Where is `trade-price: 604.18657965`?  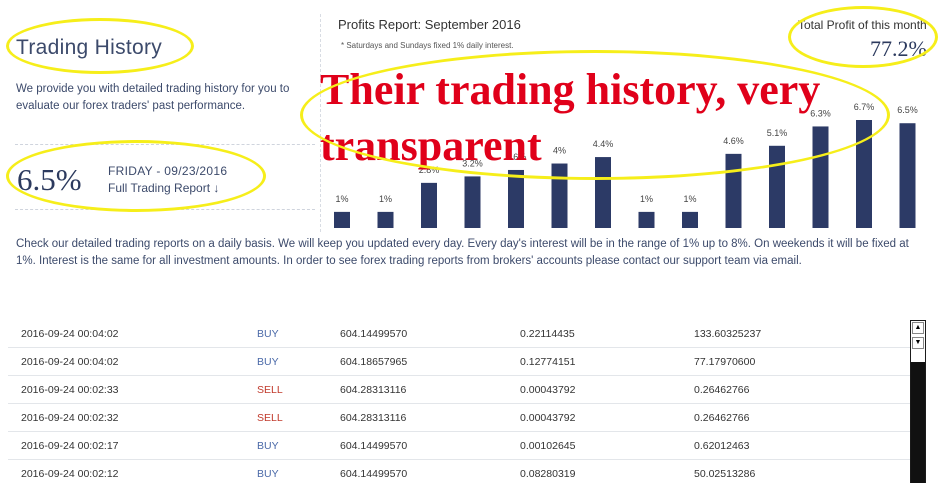
trade-price: 604.18657965 is located at coordinates (430, 361).